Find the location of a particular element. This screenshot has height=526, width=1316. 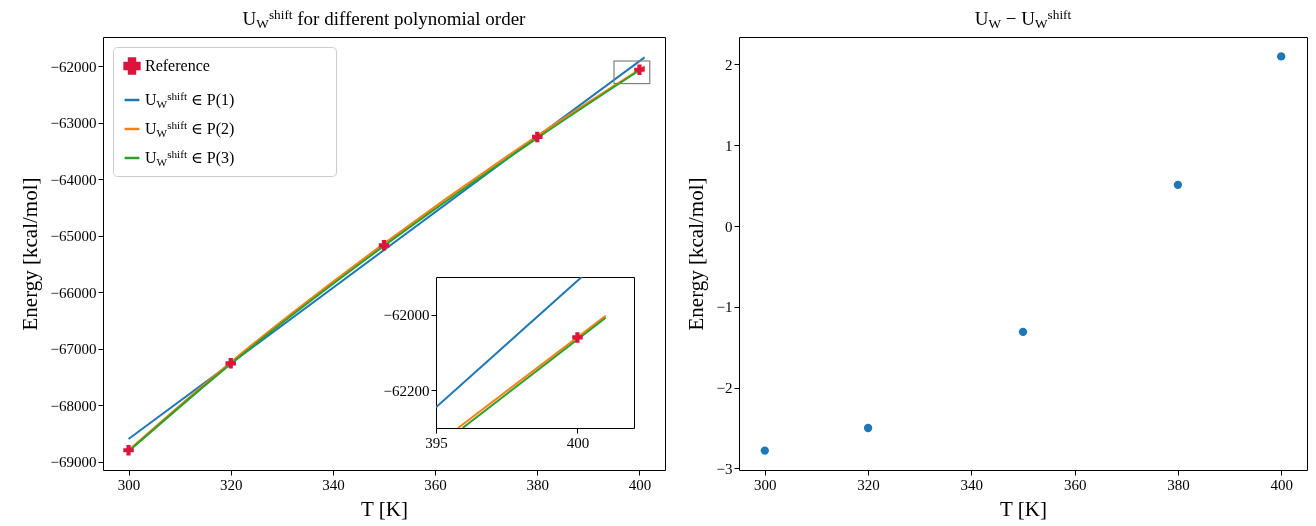

y-tick-label: −69000 is located at coordinates (73, 462).